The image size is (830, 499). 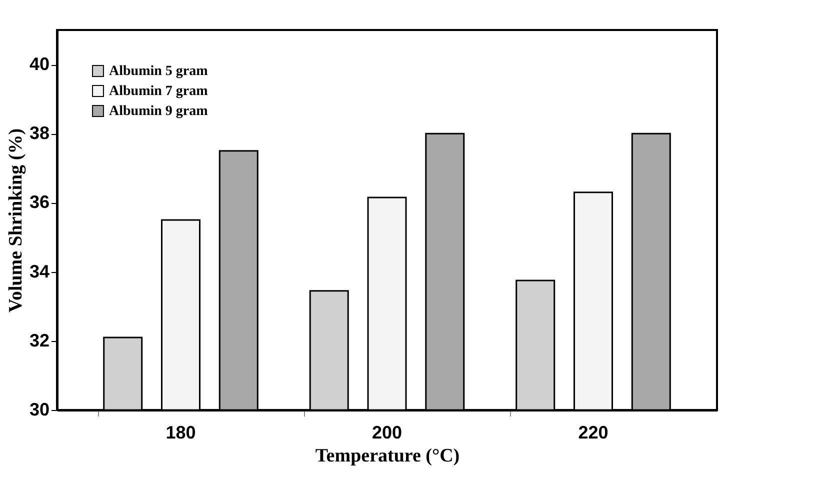 What do you see at coordinates (39, 202) in the screenshot?
I see `y-tick-label: 36` at bounding box center [39, 202].